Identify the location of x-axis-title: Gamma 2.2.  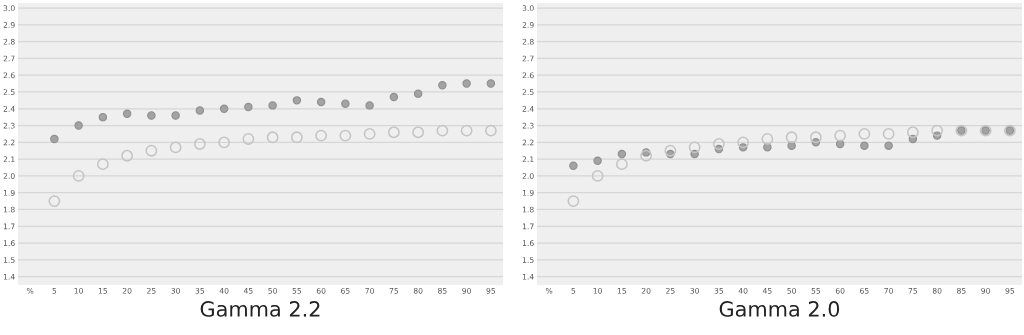
(260, 309).